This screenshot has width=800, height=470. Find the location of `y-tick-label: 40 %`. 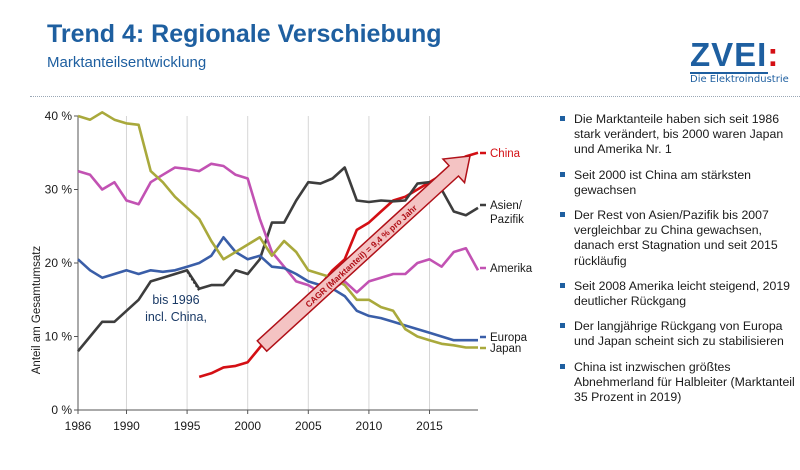

y-tick-label: 40 % is located at coordinates (59, 116).